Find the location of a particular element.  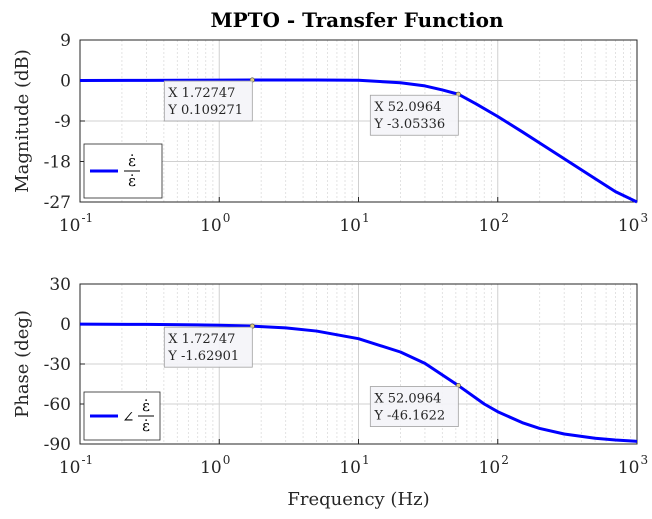

phase-legend: ∠ ε̇ ε̇ is located at coordinates (122, 416).